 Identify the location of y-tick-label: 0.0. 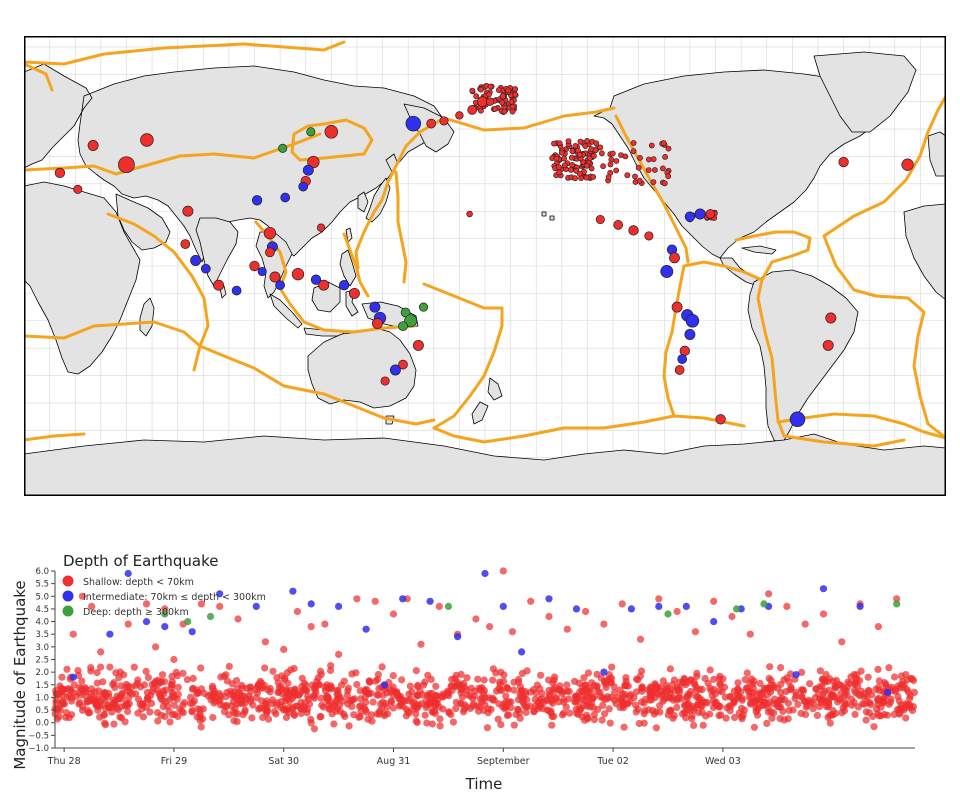
(42, 724).